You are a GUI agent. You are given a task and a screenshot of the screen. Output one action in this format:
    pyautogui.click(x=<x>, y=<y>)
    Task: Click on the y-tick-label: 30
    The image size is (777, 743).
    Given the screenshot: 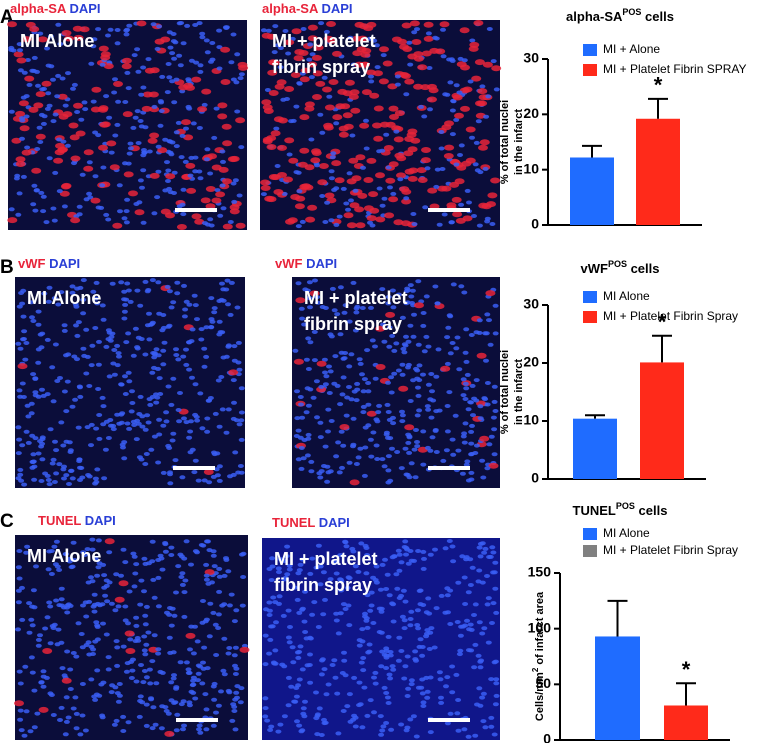 What is the action you would take?
    pyautogui.click(x=531, y=304)
    